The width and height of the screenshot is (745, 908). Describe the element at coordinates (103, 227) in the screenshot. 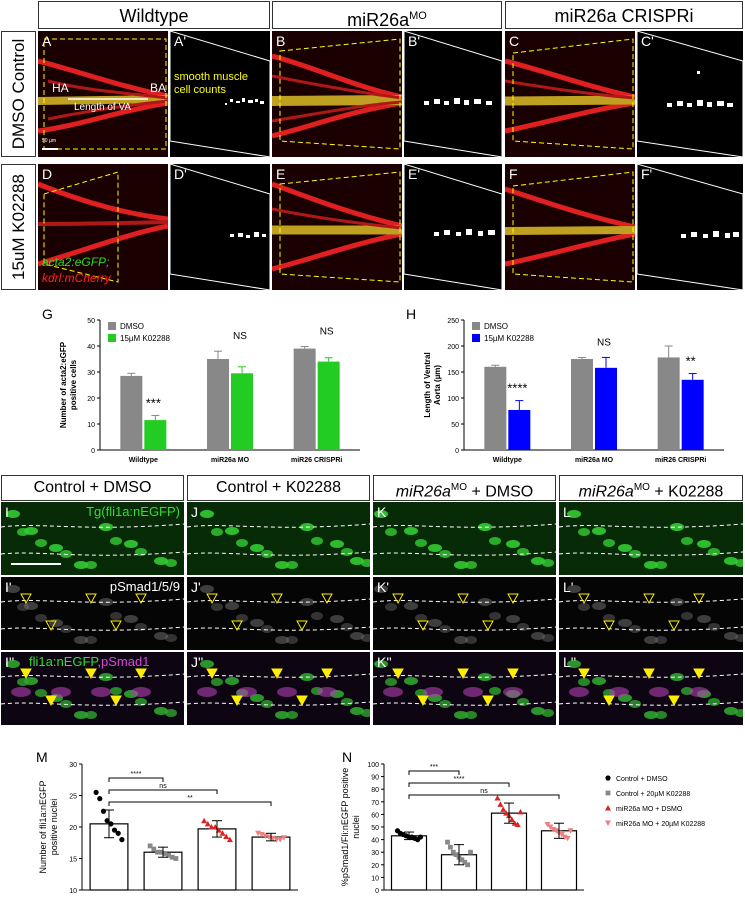

I see `panel-D: D acta2:eGFP; kdrl:mCherry` at that location.